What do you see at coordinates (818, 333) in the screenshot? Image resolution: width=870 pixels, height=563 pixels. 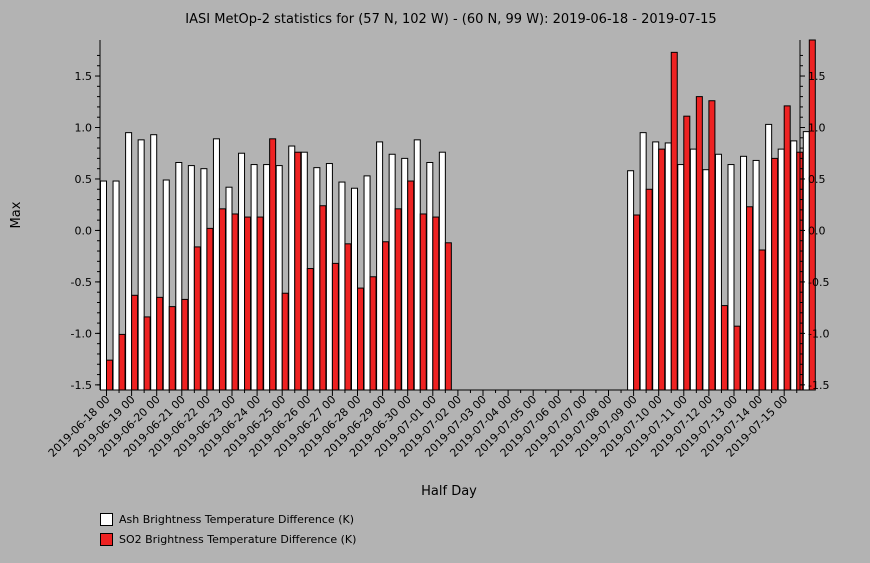 I see `y-tick-label-right: -1.0` at bounding box center [818, 333].